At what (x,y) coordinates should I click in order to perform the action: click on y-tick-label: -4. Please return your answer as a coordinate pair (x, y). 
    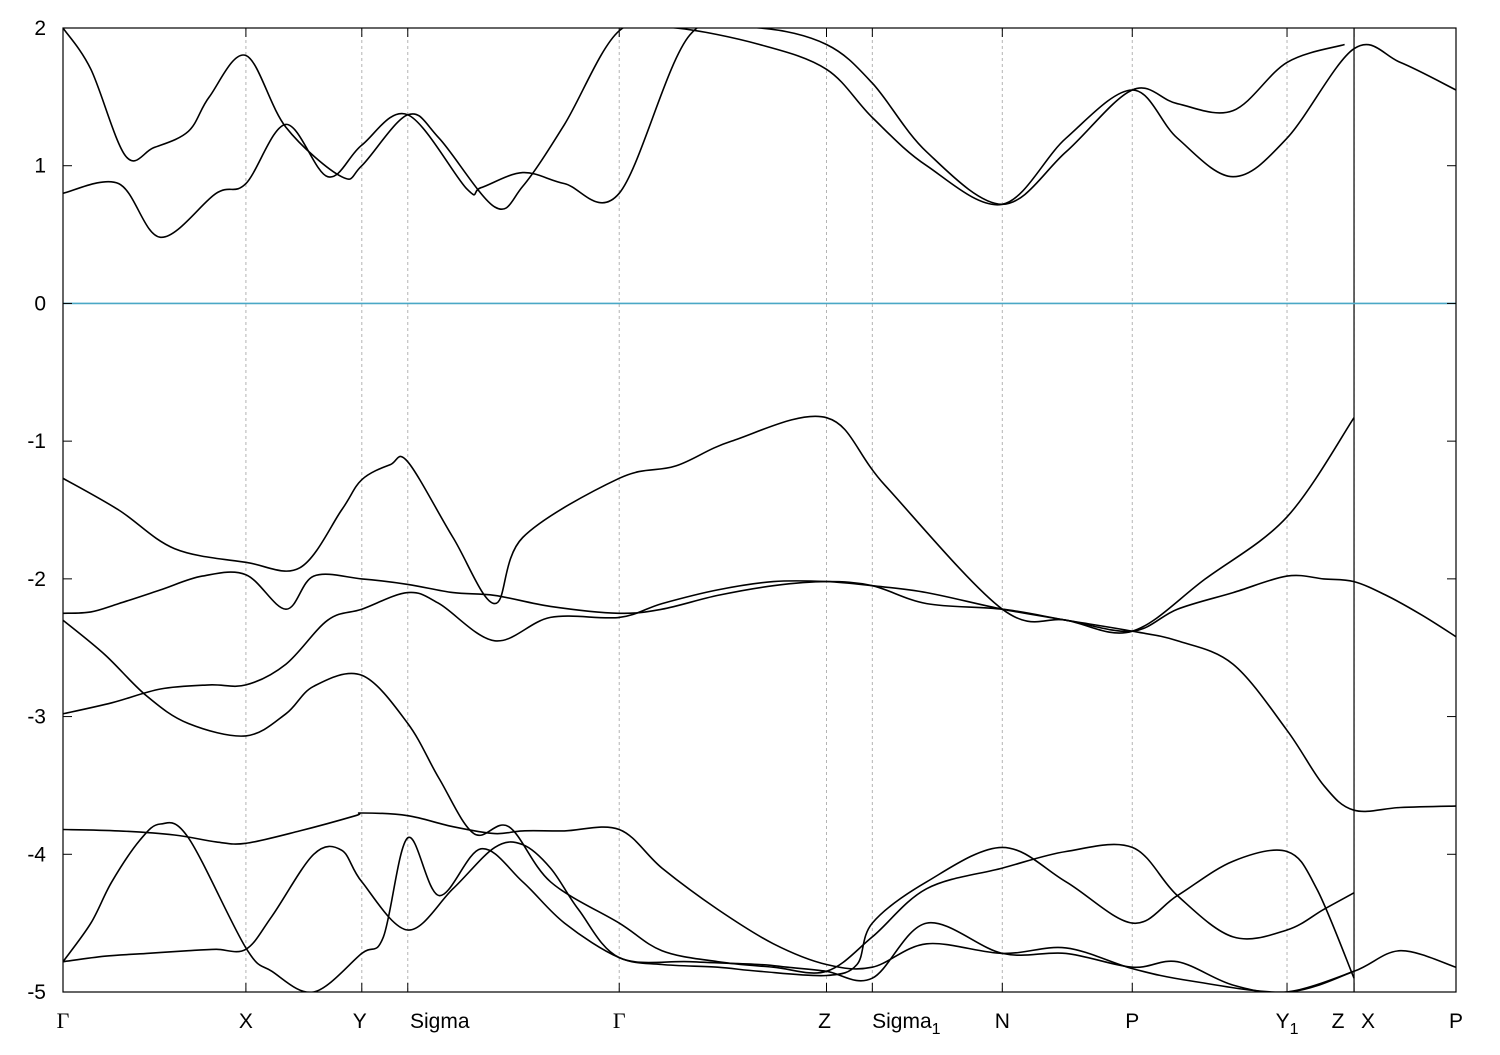
    Looking at the image, I should click on (36, 854).